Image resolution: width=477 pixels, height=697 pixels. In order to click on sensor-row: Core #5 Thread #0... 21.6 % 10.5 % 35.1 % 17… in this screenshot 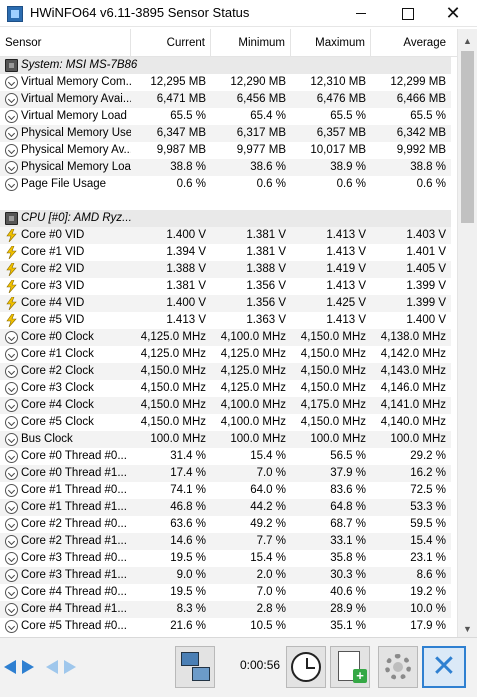, I will do `click(225, 626)`.